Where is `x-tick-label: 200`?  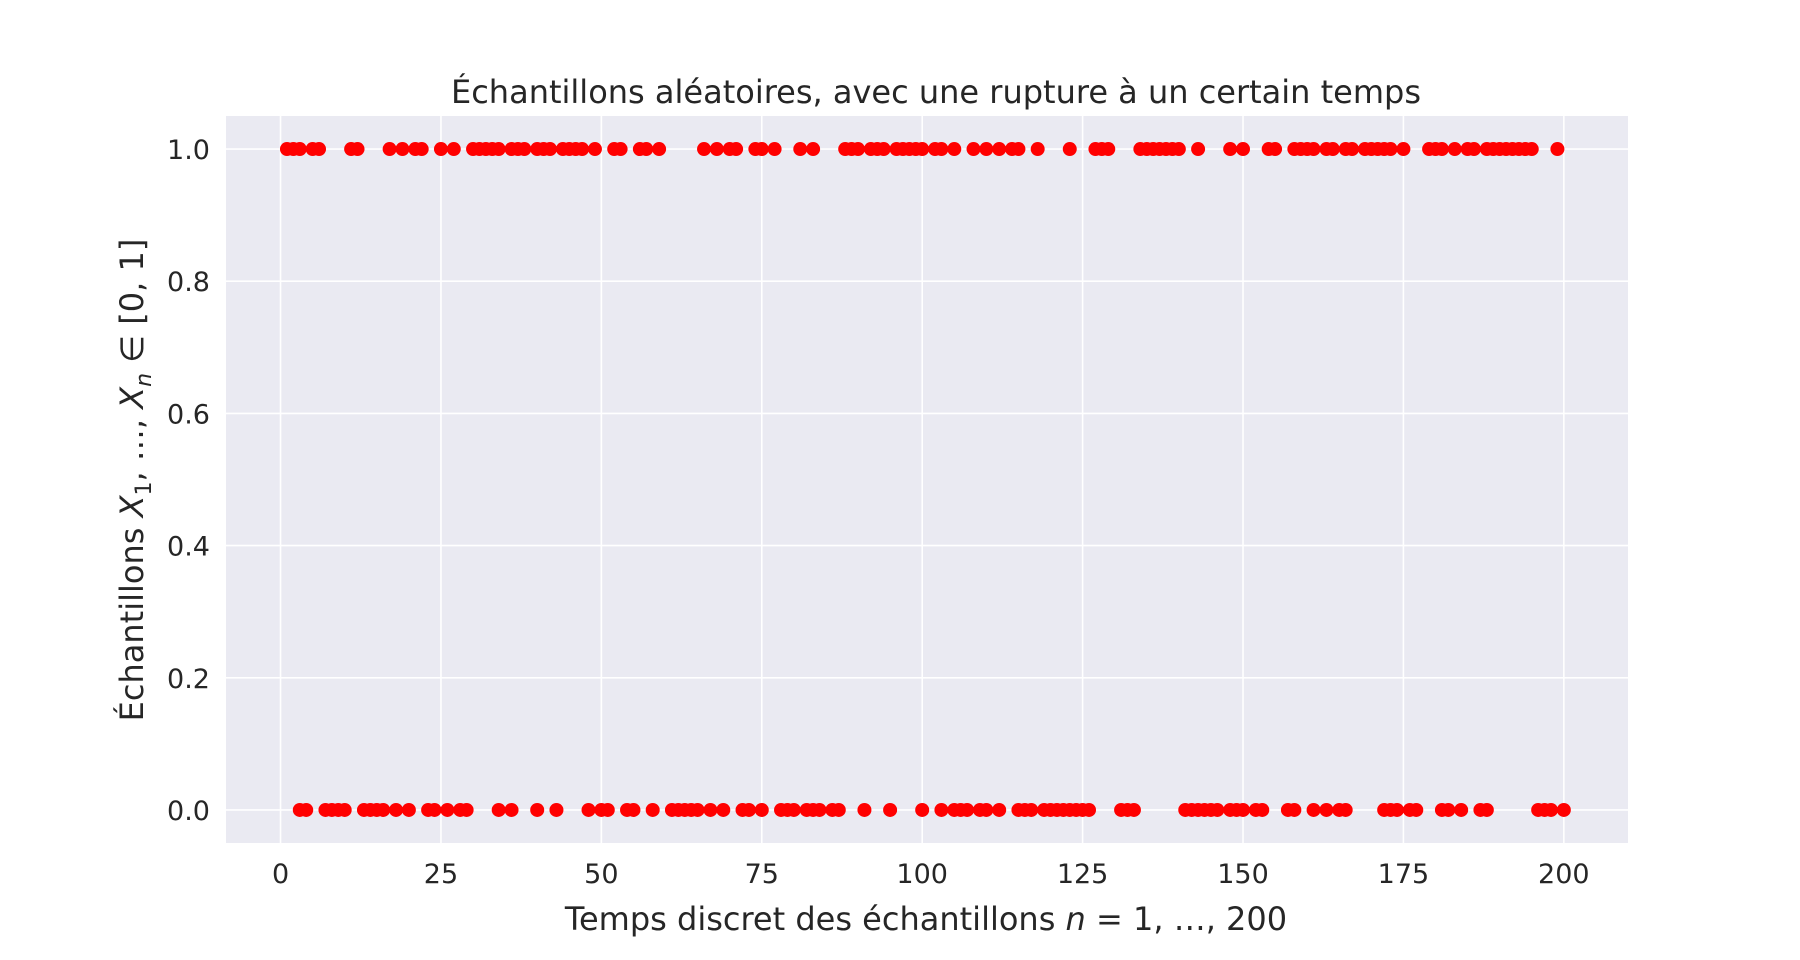 x-tick-label: 200 is located at coordinates (1564, 874).